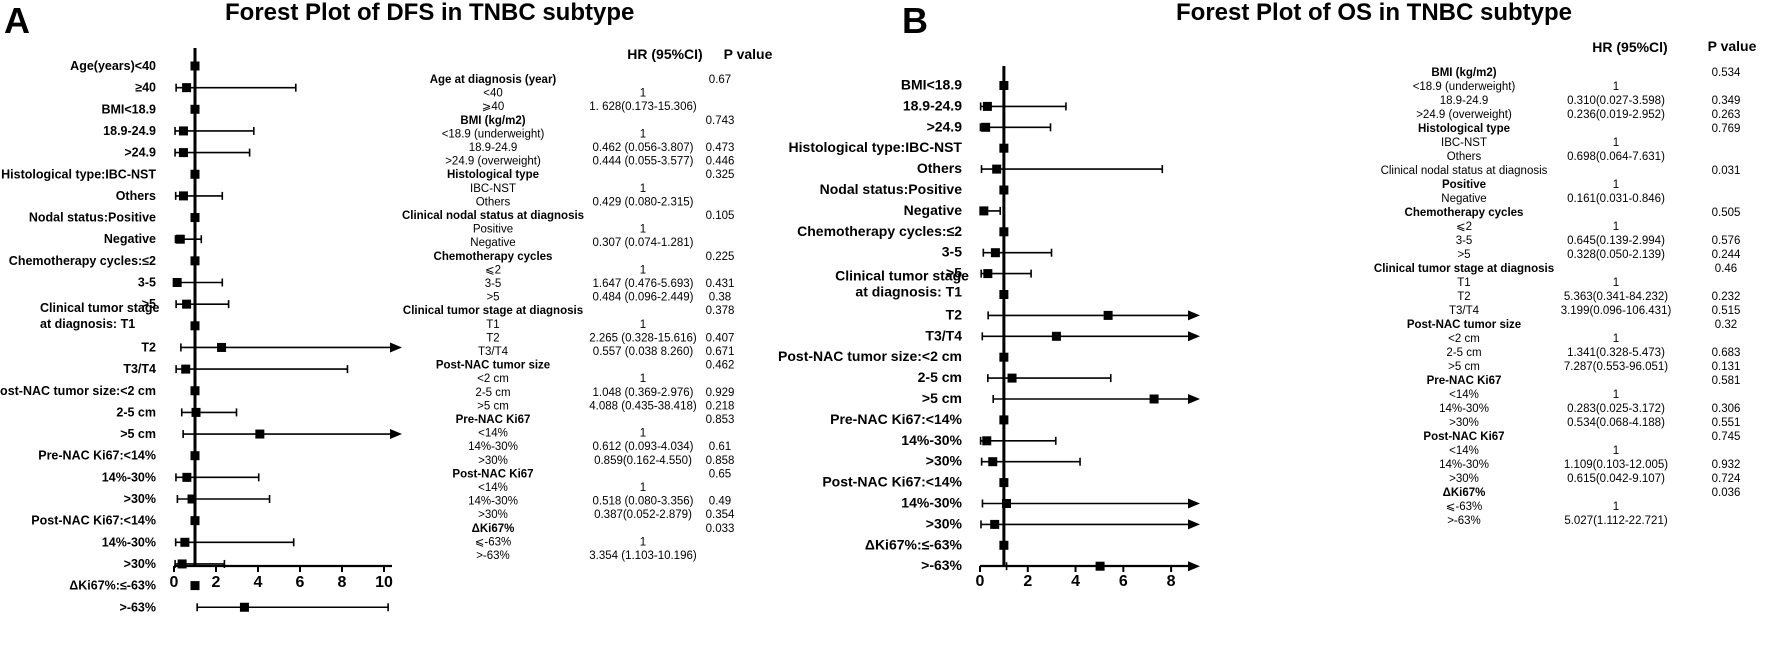  I want to click on table-row-name: Others, so click(493, 202).